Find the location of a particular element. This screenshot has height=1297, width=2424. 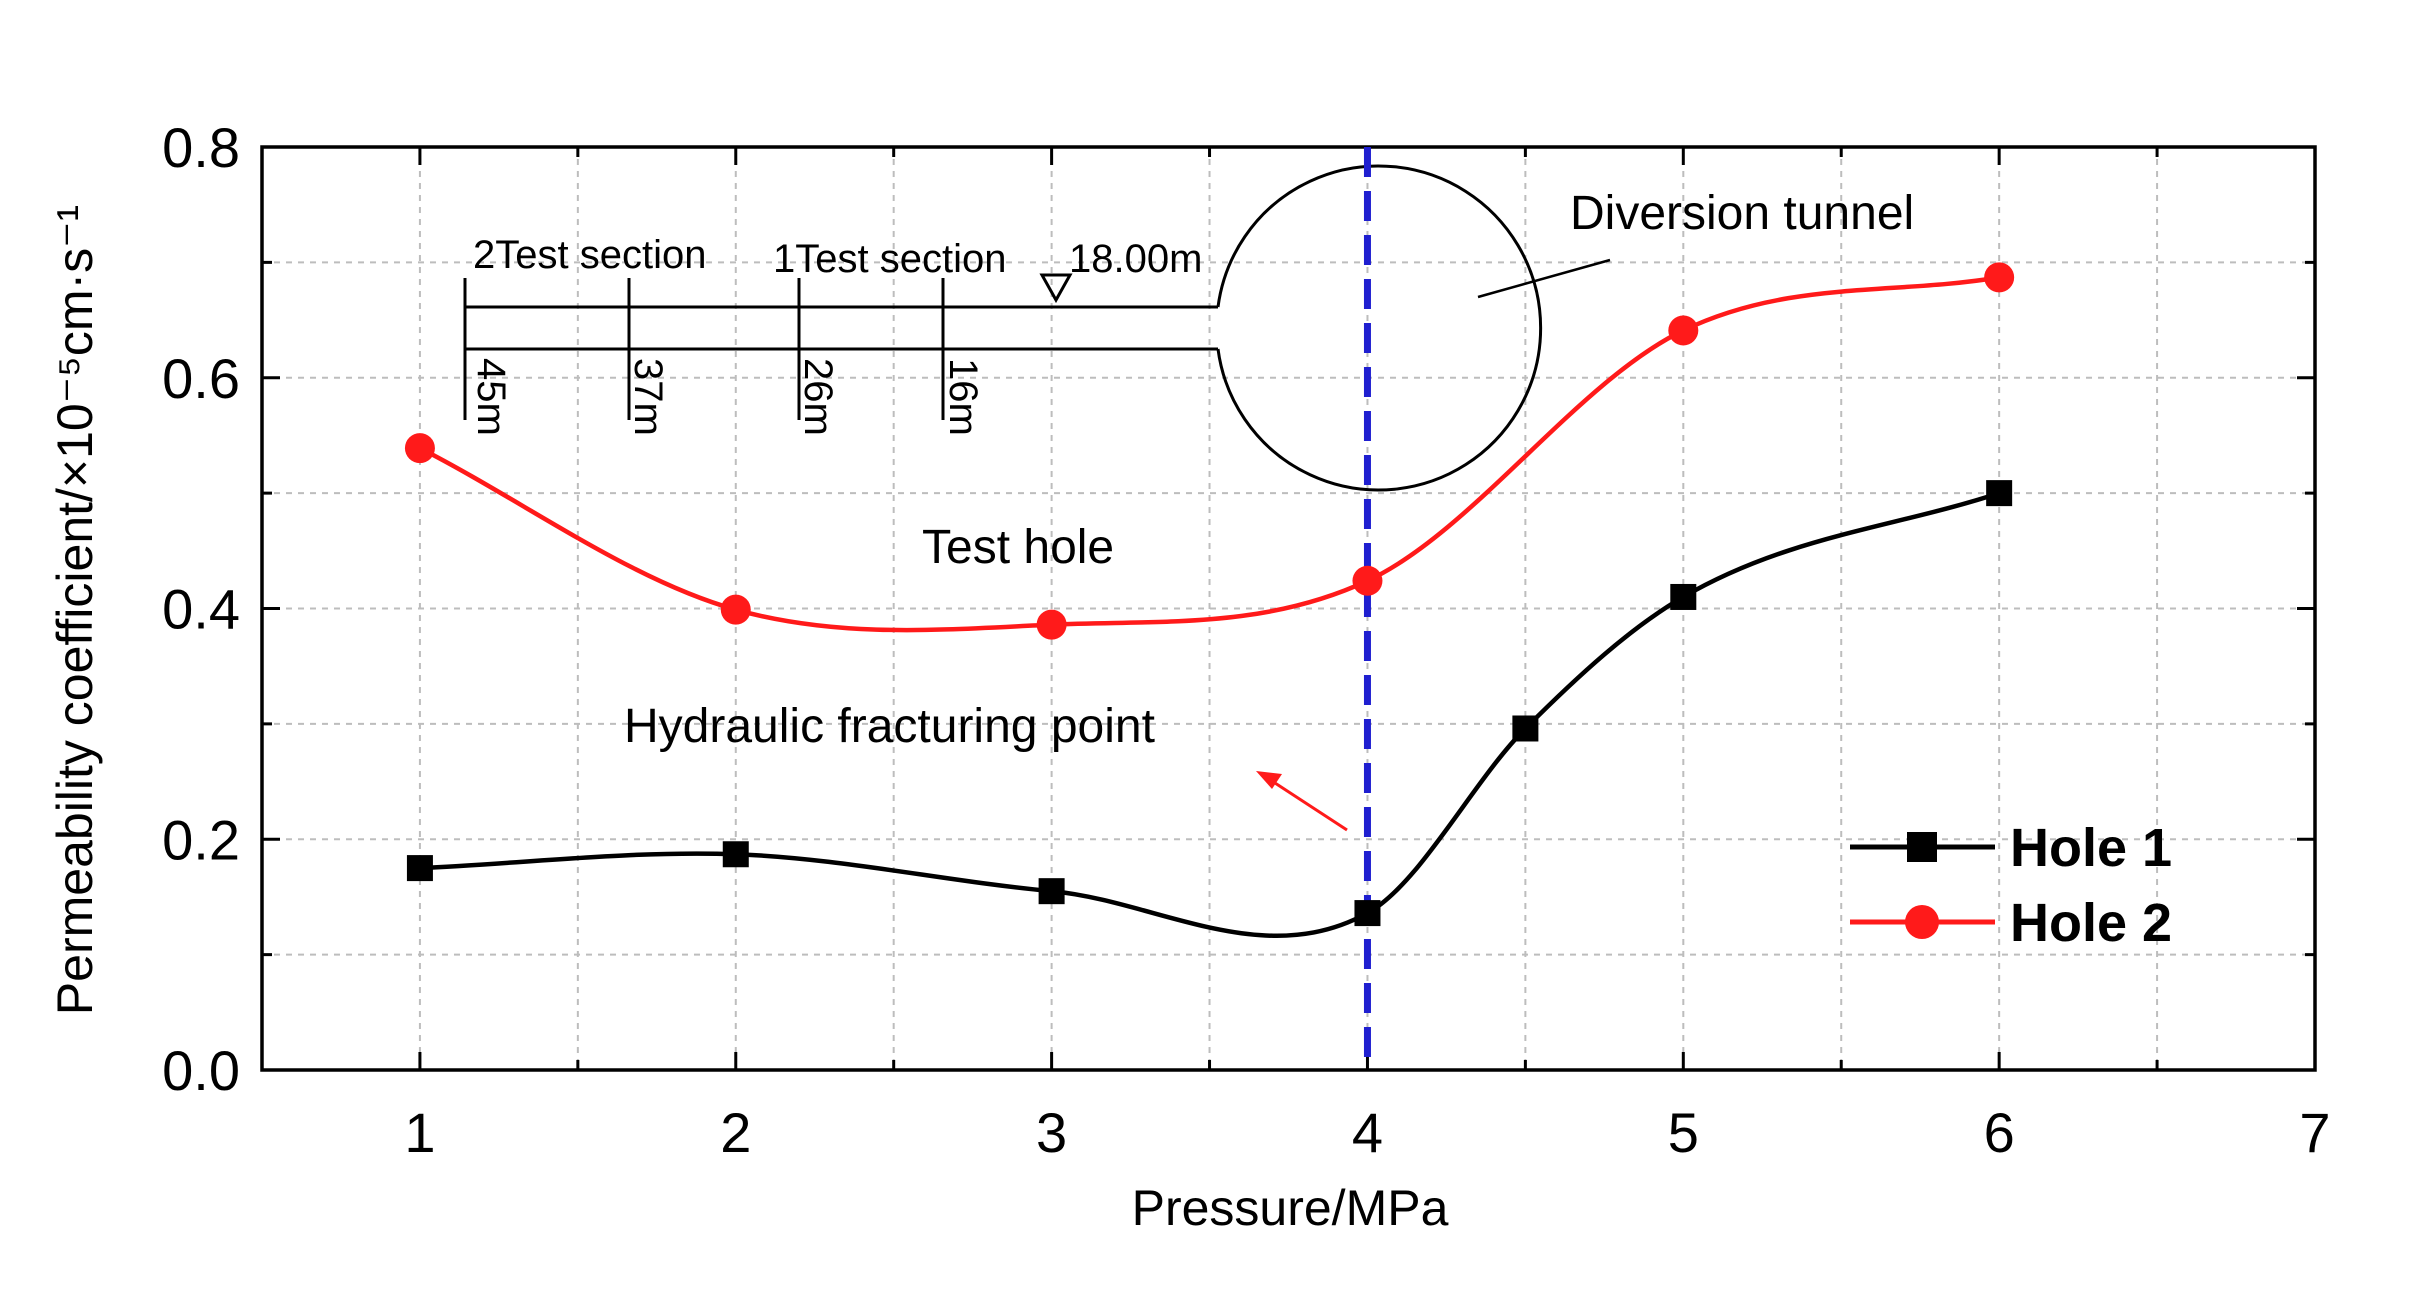

fracturing-arrowhead-icon is located at coordinates (1269, 780).